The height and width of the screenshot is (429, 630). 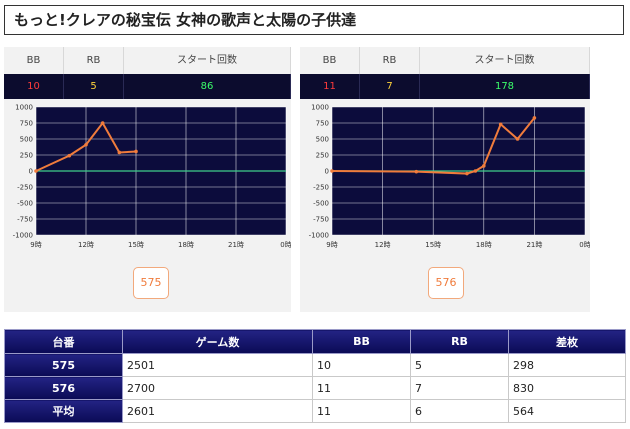 What do you see at coordinates (63, 388) in the screenshot?
I see `row-machine: 576` at bounding box center [63, 388].